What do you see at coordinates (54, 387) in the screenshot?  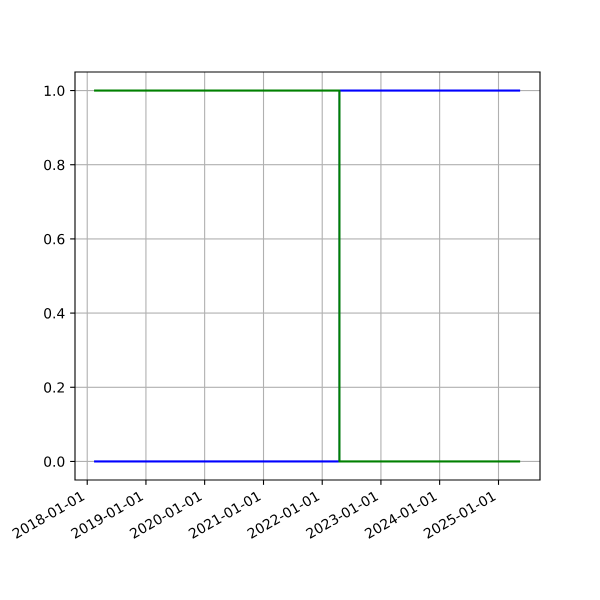 I see `y-tick-label: 0.2` at bounding box center [54, 387].